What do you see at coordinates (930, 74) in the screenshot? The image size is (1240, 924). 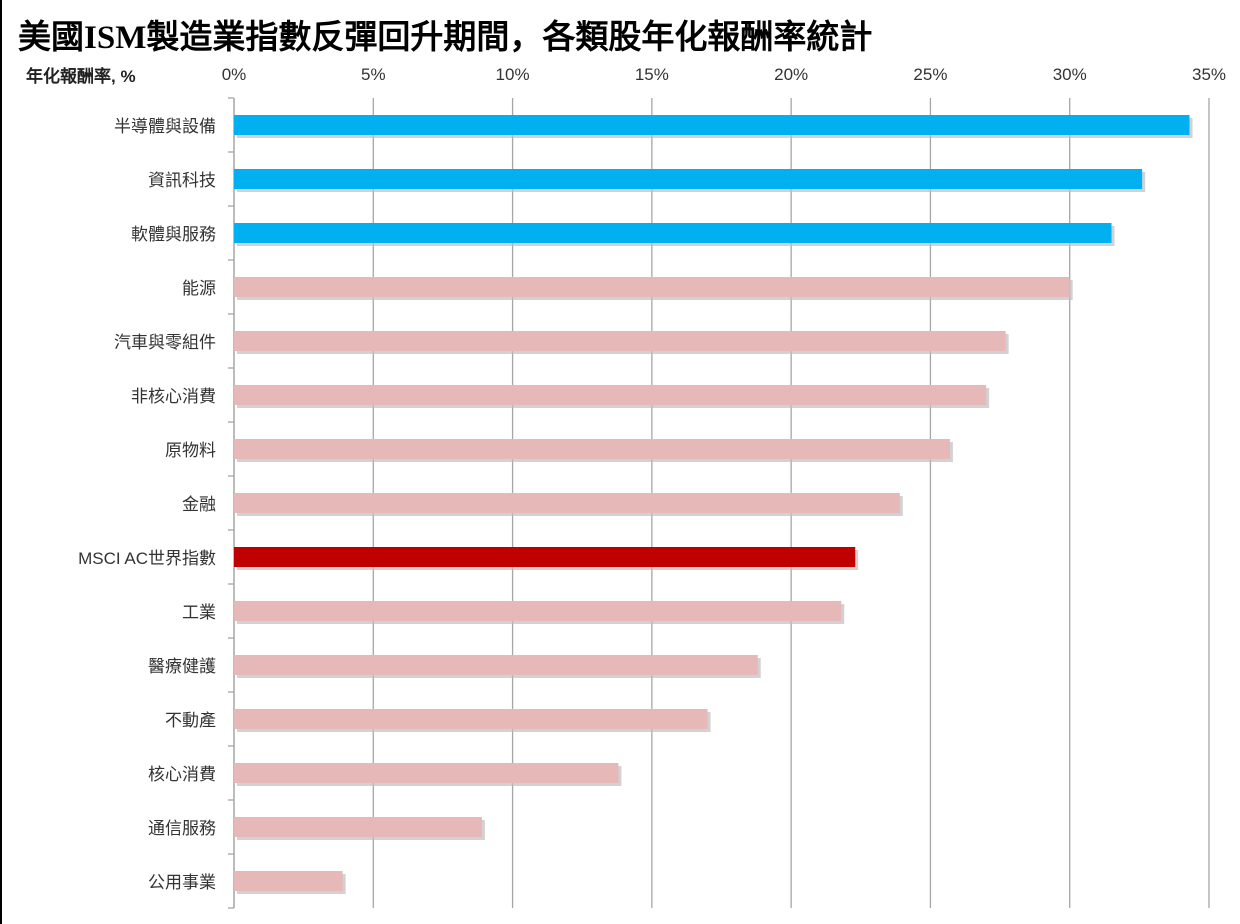 I see `x-tick-label: 25%` at bounding box center [930, 74].